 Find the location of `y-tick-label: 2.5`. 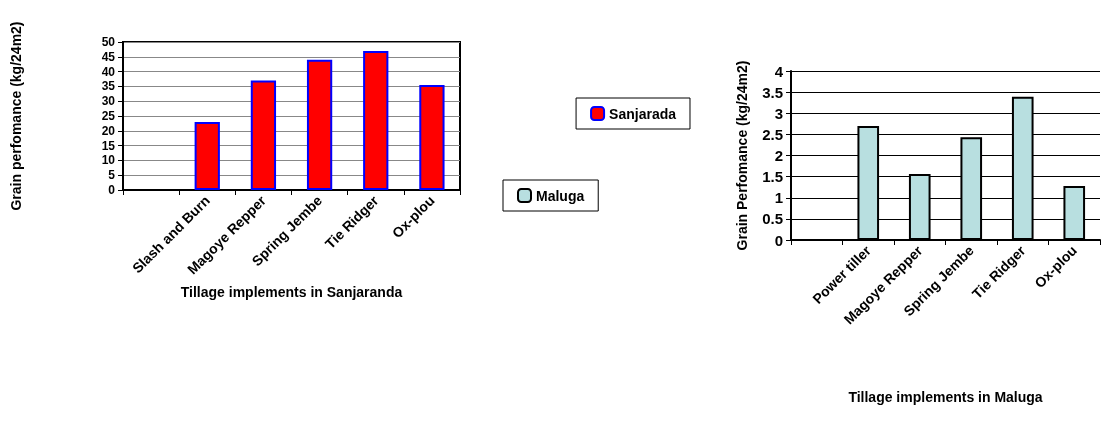

y-tick-label: 2.5 is located at coordinates (772, 134).